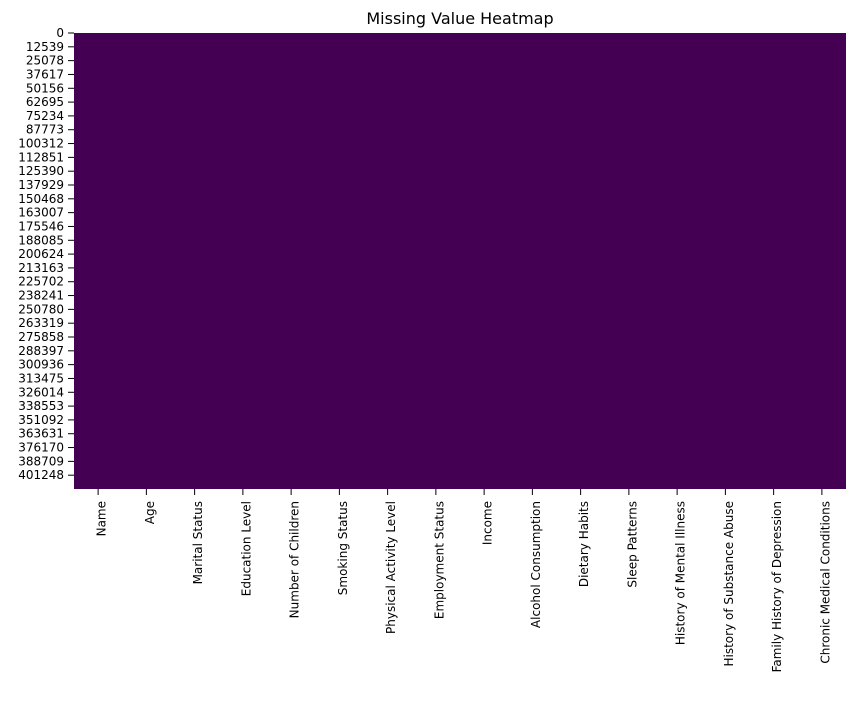 The image size is (857, 712). What do you see at coordinates (45, 74) in the screenshot?
I see `y-tick-label: 37617` at bounding box center [45, 74].